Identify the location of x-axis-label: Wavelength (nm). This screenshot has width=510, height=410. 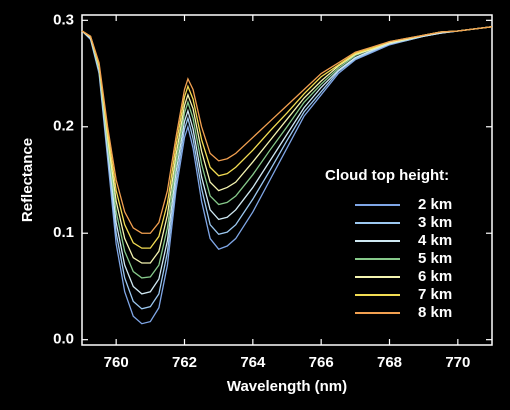
(287, 386).